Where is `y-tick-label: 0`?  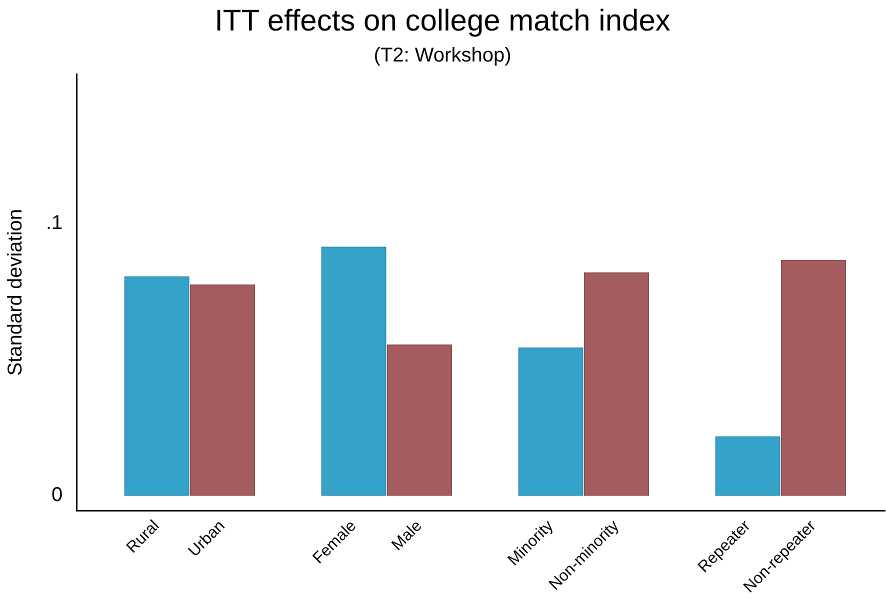
y-tick-label: 0 is located at coordinates (57, 495).